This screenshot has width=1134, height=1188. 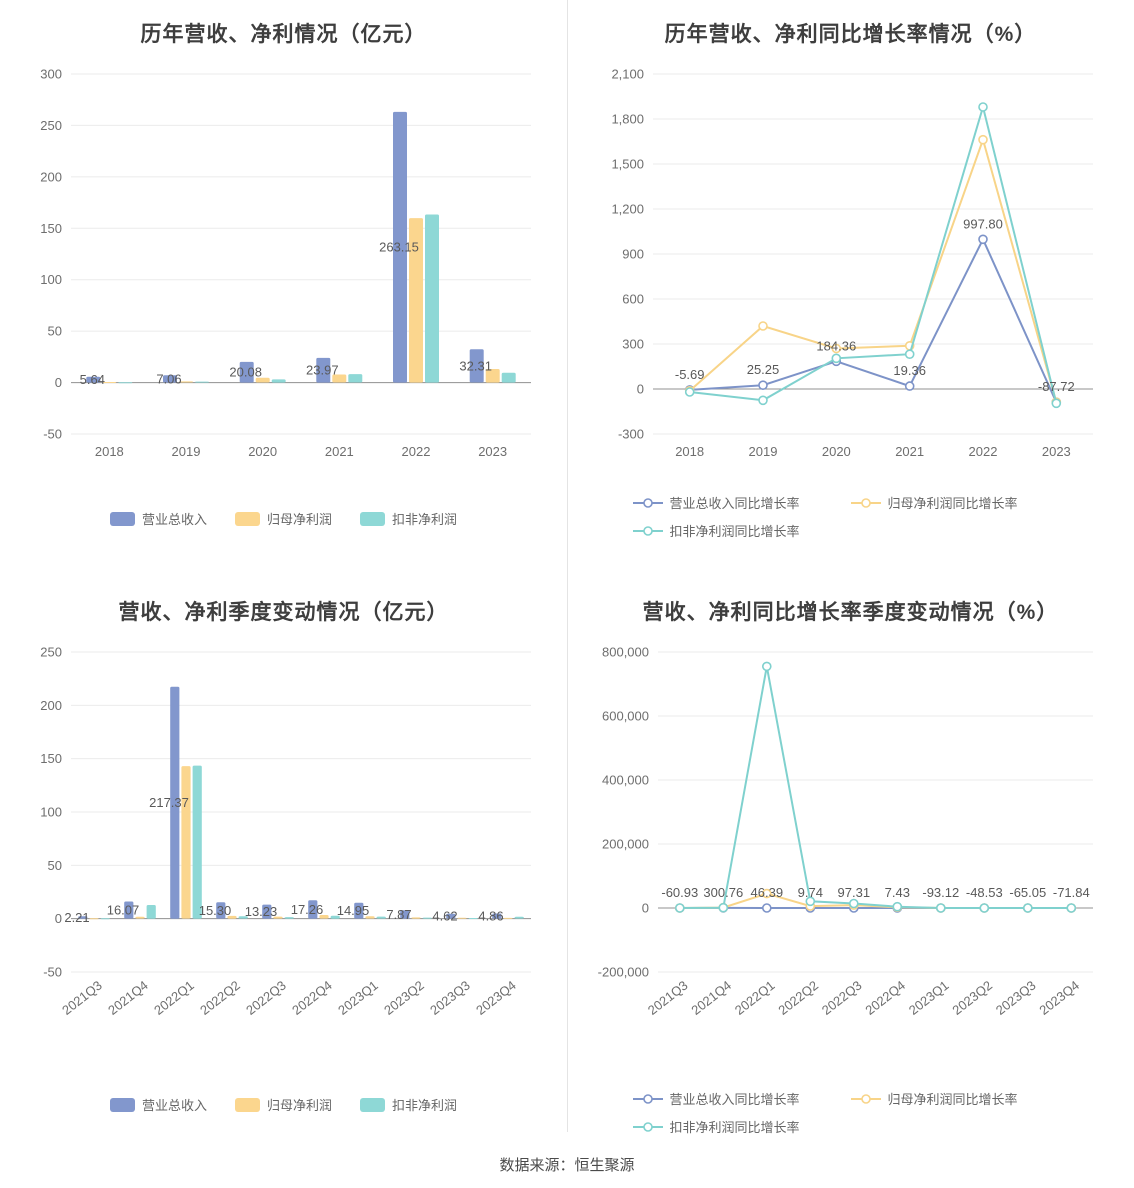 What do you see at coordinates (627, 119) in the screenshot?
I see `svg-text: 1,800` at bounding box center [627, 119].